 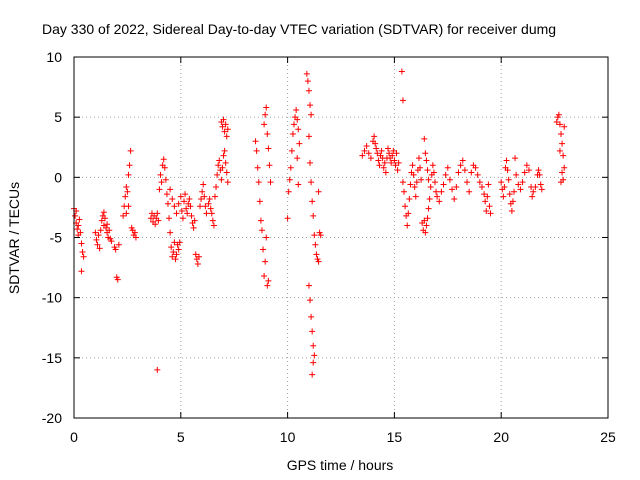 I want to click on x-tick-label: 10, so click(x=288, y=437).